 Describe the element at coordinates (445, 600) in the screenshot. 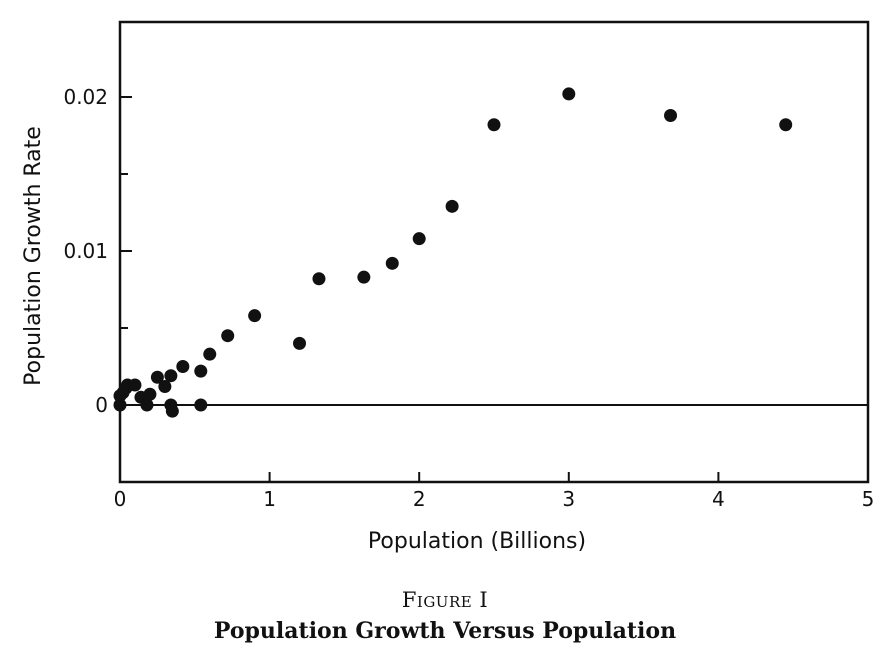

I see `figure-number: Figure I` at that location.